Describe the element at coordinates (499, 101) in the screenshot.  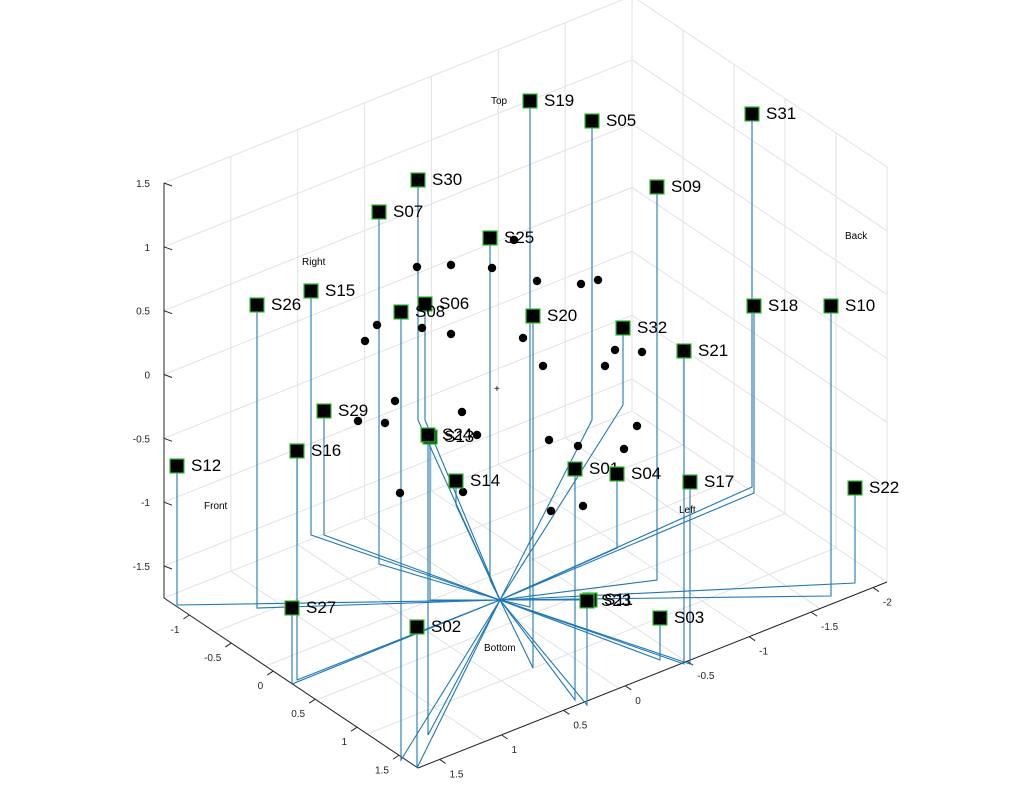
I see `direction-label-top: Top` at that location.